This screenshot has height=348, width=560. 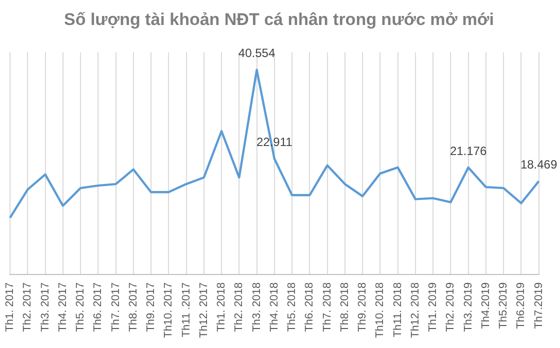 What do you see at coordinates (468, 151) in the screenshot?
I see `data-label: 21.176` at bounding box center [468, 151].